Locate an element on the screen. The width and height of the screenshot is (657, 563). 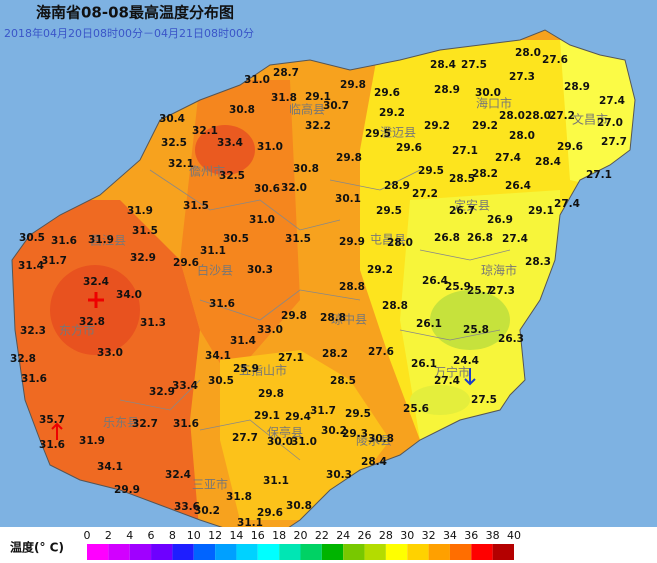
station-value: 26.1 is located at coordinates (429, 324).